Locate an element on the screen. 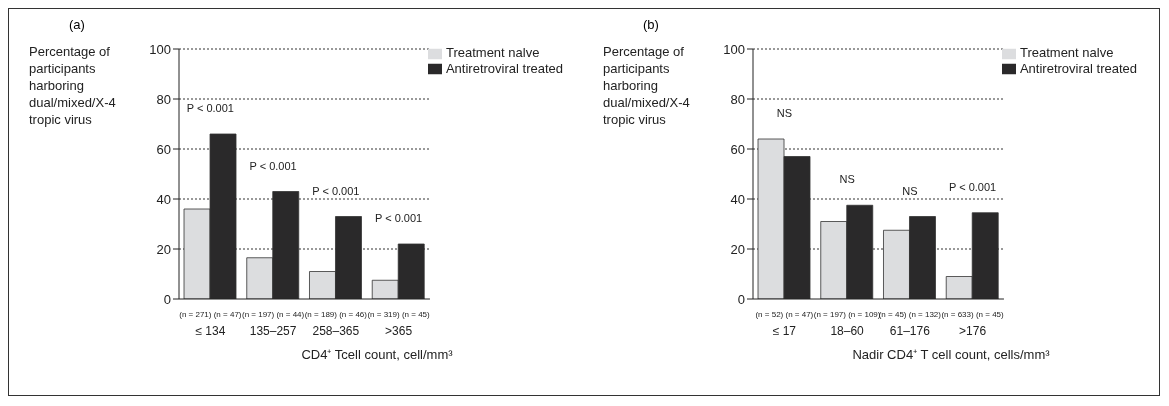  x-tick-label: ≤ 17 is located at coordinates (784, 331).